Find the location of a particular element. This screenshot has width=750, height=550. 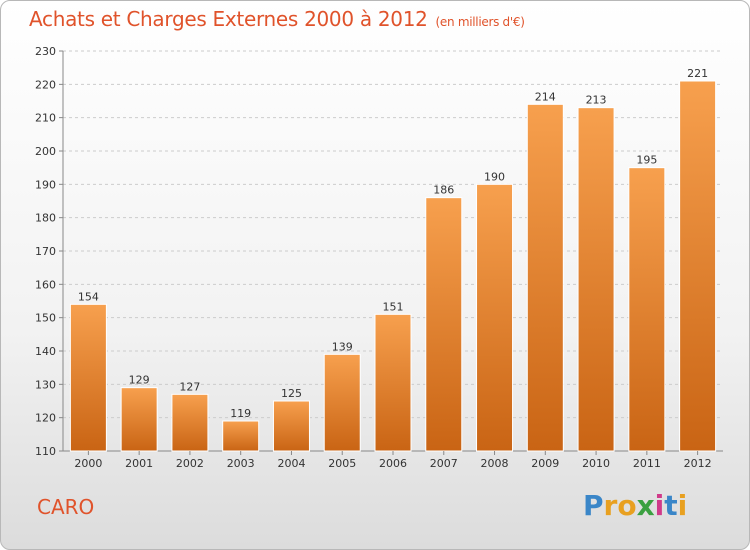

x-tick-label: 2004 is located at coordinates (291, 463).